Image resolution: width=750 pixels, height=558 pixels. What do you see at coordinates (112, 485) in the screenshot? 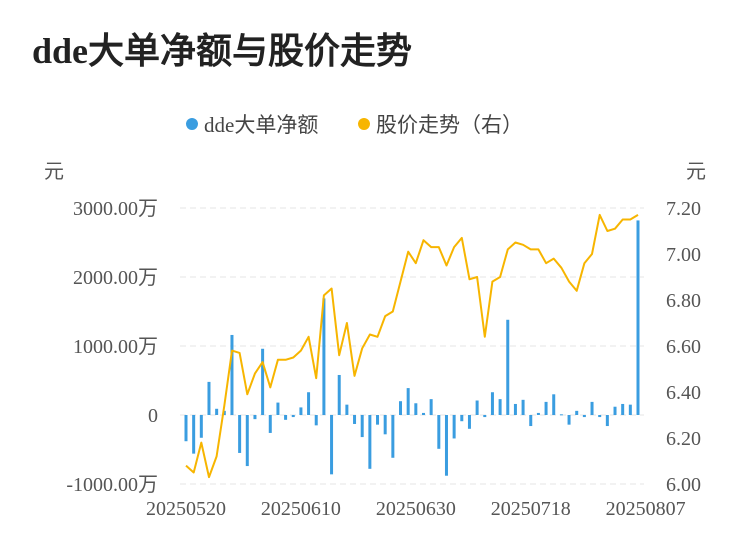
I see `left-tick-label: -1000.00万` at bounding box center [112, 485].